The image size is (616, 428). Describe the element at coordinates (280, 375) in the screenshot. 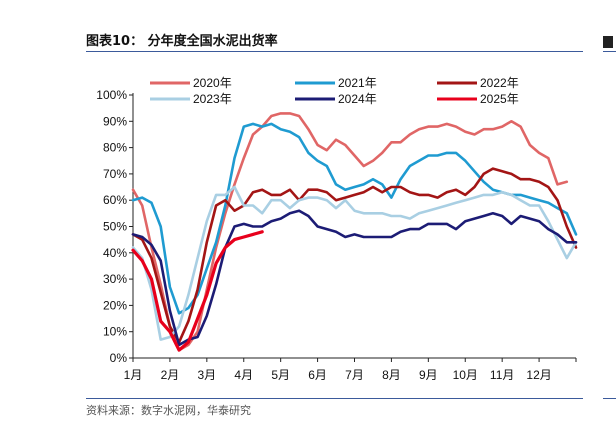

I see `x-tick-label: 5月` at that location.